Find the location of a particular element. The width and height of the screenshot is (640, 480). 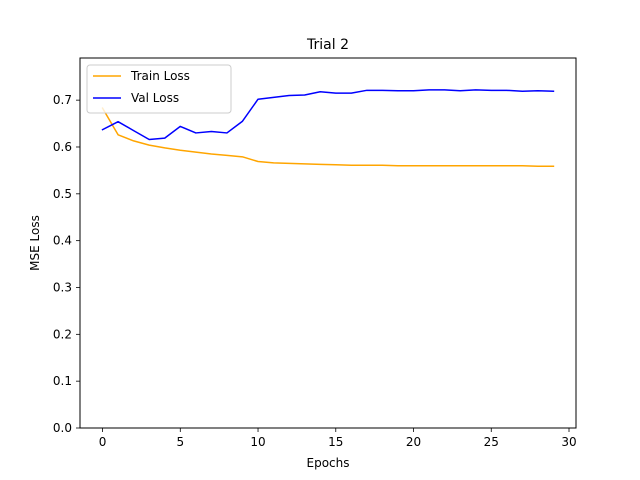

x-tick-label: 5 is located at coordinates (180, 442).